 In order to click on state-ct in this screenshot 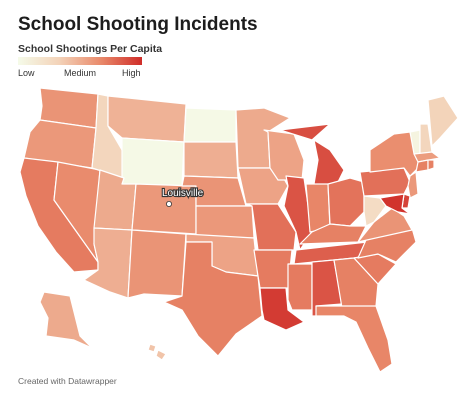, I will do `click(422, 166)`.